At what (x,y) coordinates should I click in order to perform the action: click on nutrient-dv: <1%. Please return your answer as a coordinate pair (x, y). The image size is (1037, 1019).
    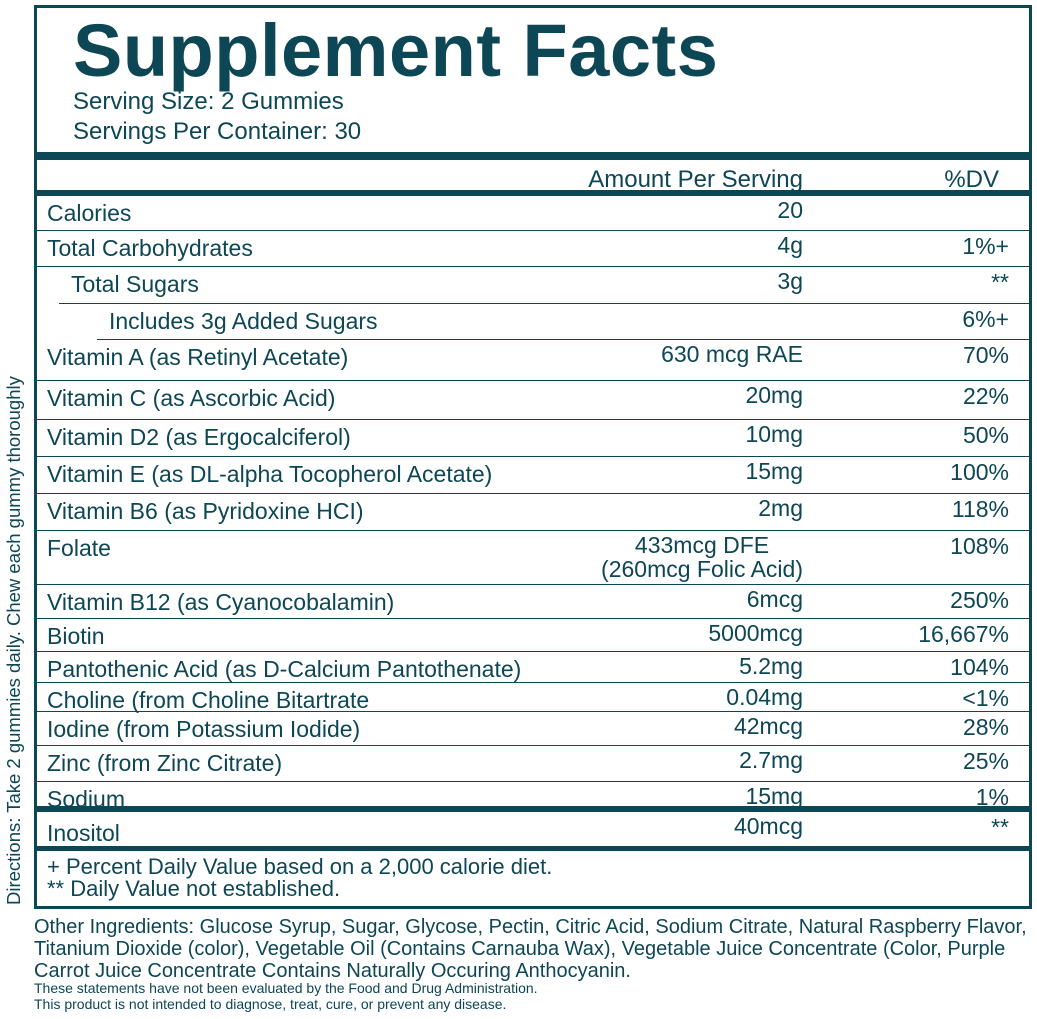
    Looking at the image, I should click on (985, 698).